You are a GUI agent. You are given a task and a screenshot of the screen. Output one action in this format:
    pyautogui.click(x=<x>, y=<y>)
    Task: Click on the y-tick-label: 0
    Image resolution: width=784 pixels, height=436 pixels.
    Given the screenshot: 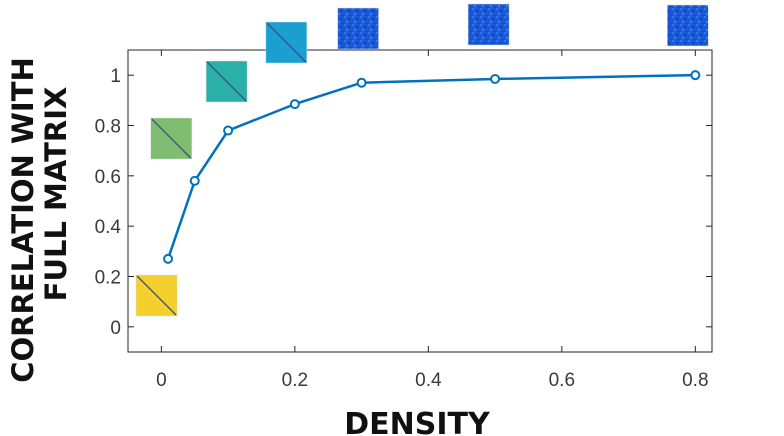 What is the action you would take?
    pyautogui.click(x=115, y=328)
    